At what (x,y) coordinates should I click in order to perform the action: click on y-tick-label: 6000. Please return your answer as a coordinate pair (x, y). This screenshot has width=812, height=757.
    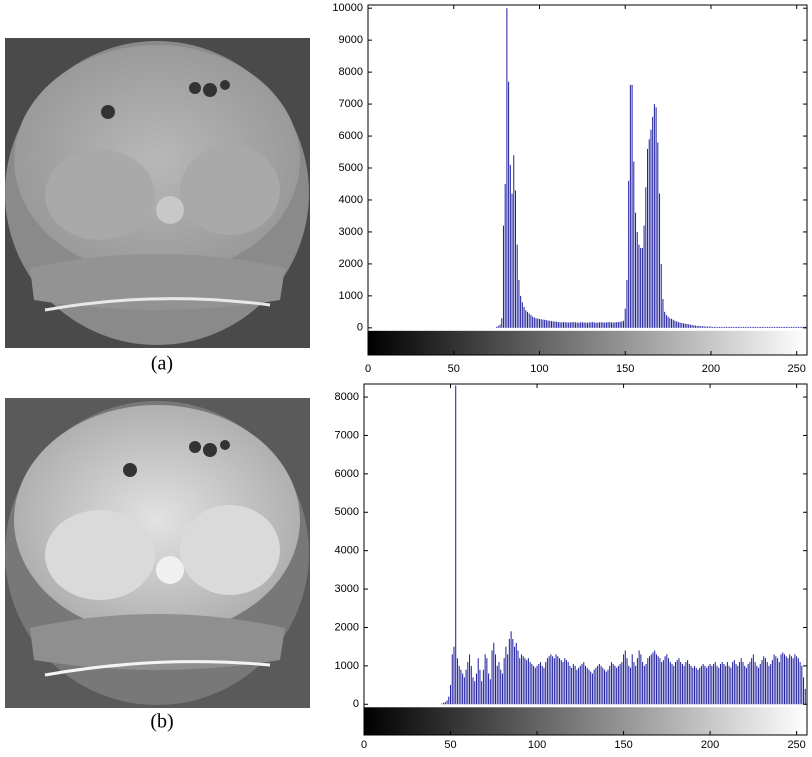
    Looking at the image, I should click on (351, 136).